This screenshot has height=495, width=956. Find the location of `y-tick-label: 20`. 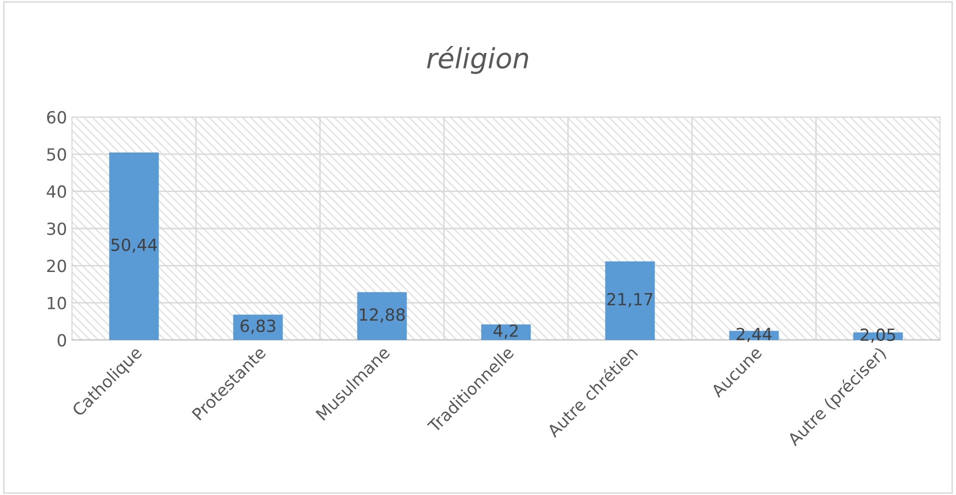

y-tick-label: 20 is located at coordinates (56, 266).